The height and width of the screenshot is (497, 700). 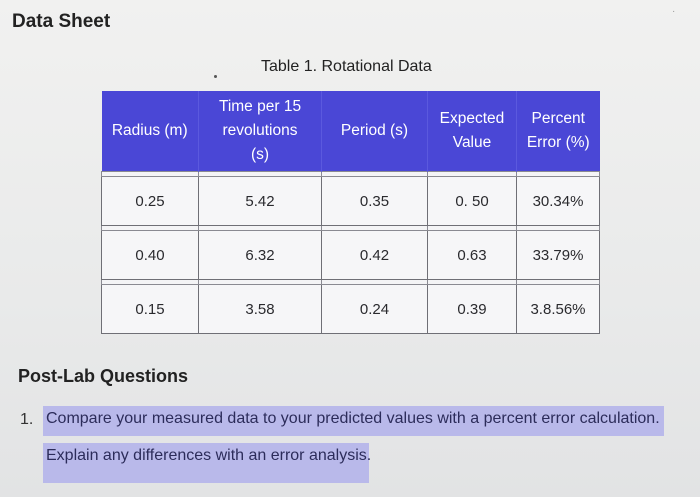 I want to click on table-title: Table 1. Rotational Data, so click(x=346, y=66).